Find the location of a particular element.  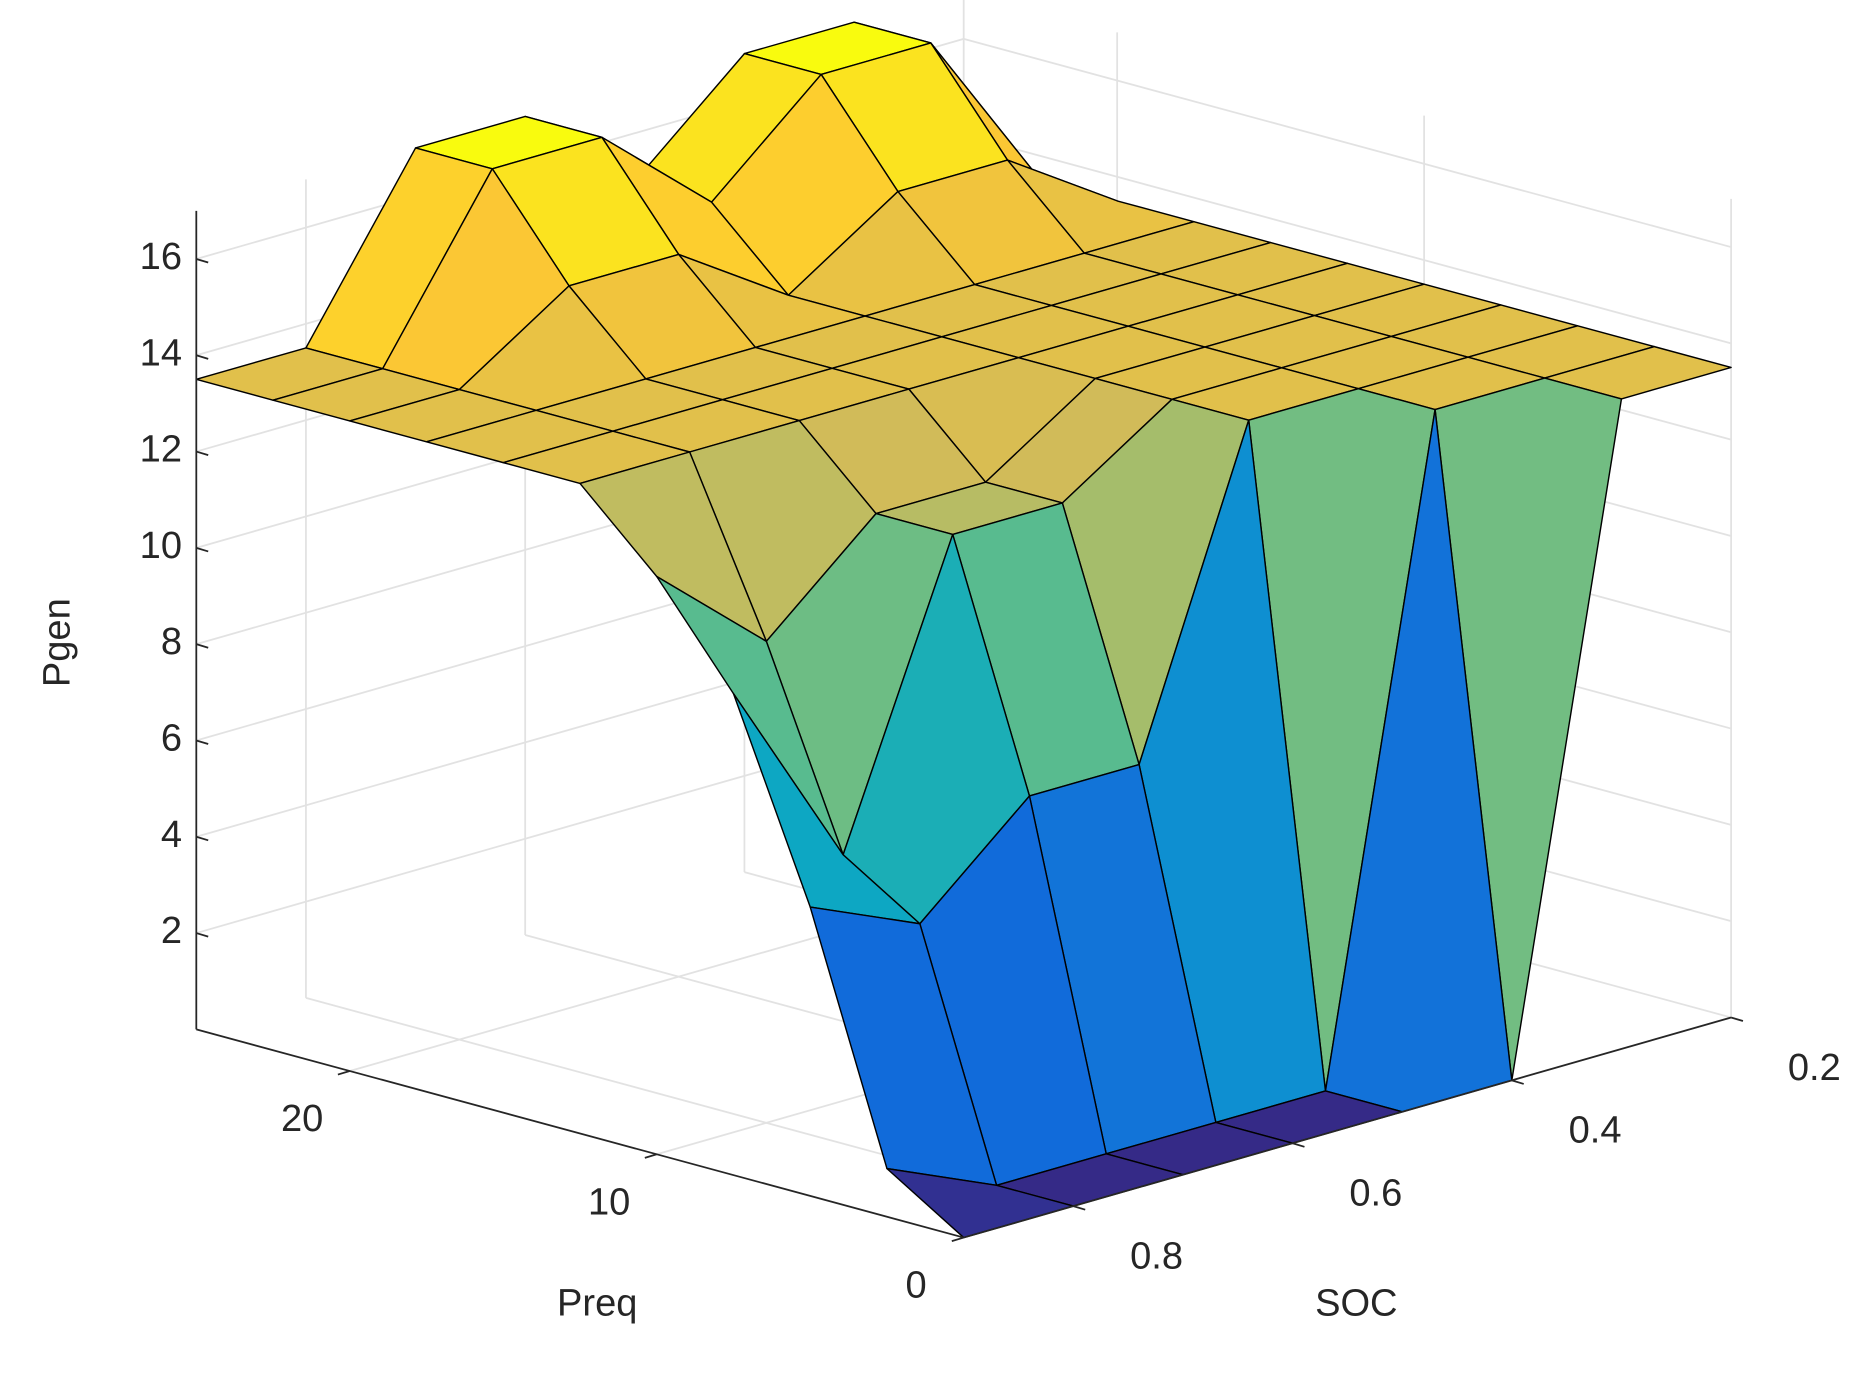

z-tick-label: 14 is located at coordinates (161, 353).